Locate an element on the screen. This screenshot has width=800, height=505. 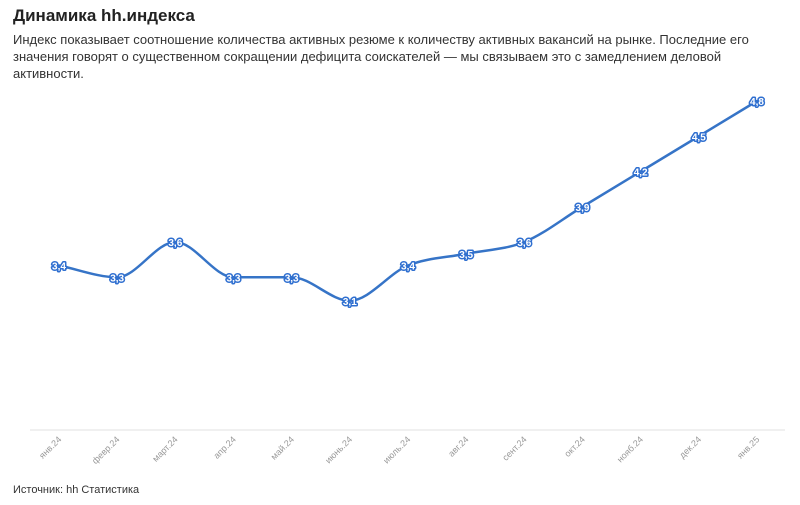
data-label-10: 4,2 is located at coordinates (641, 173).